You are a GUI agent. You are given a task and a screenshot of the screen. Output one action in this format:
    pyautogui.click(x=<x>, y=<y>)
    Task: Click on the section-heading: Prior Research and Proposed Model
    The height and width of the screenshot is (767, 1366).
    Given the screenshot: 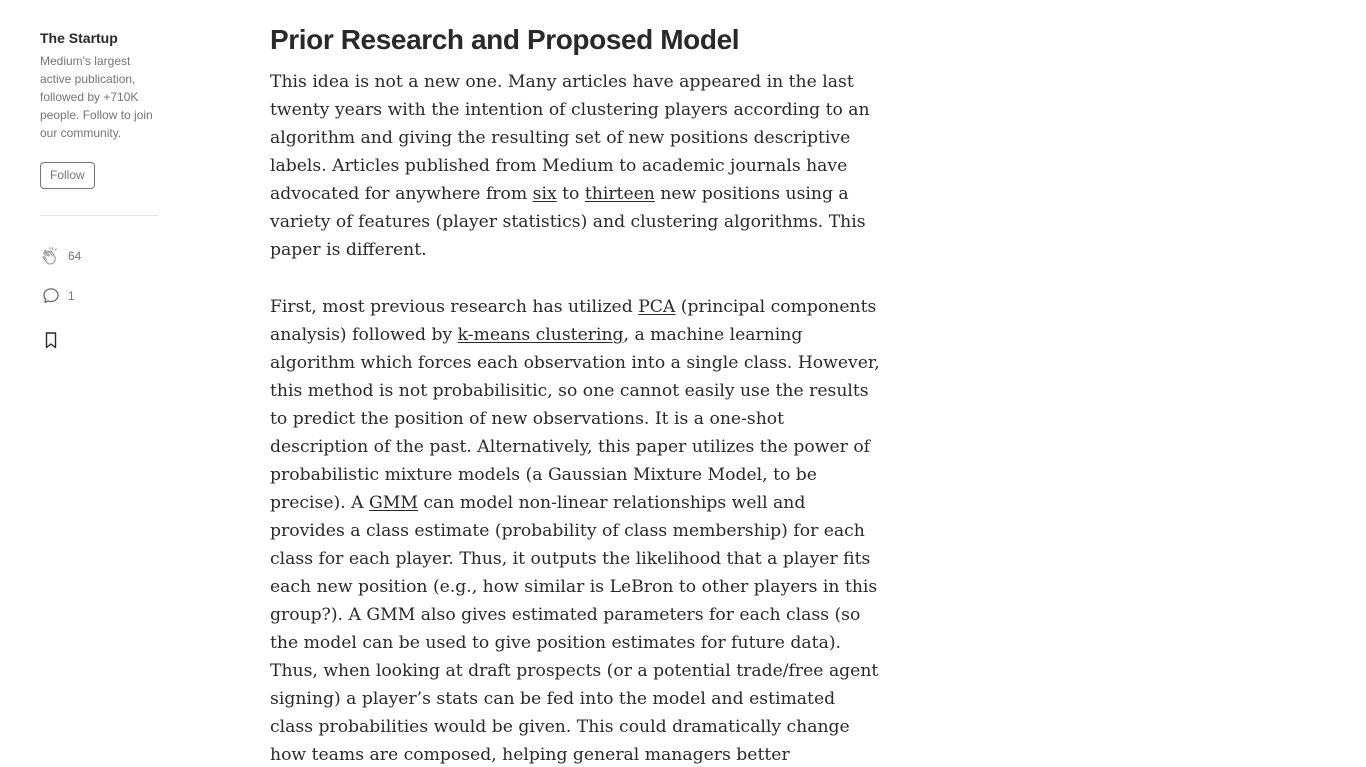 What is the action you would take?
    pyautogui.click(x=505, y=39)
    